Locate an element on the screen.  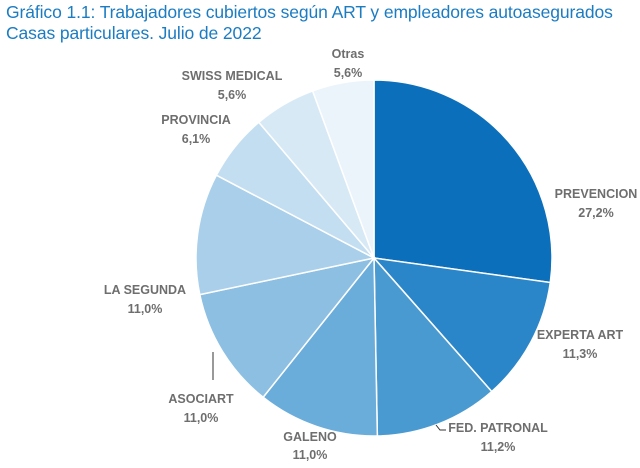
slice-value-experta-art: 11,3% is located at coordinates (580, 354).